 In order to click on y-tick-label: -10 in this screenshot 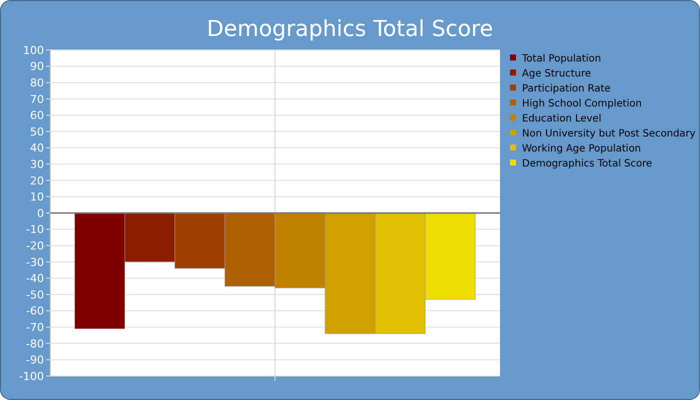, I will do `click(35, 229)`.